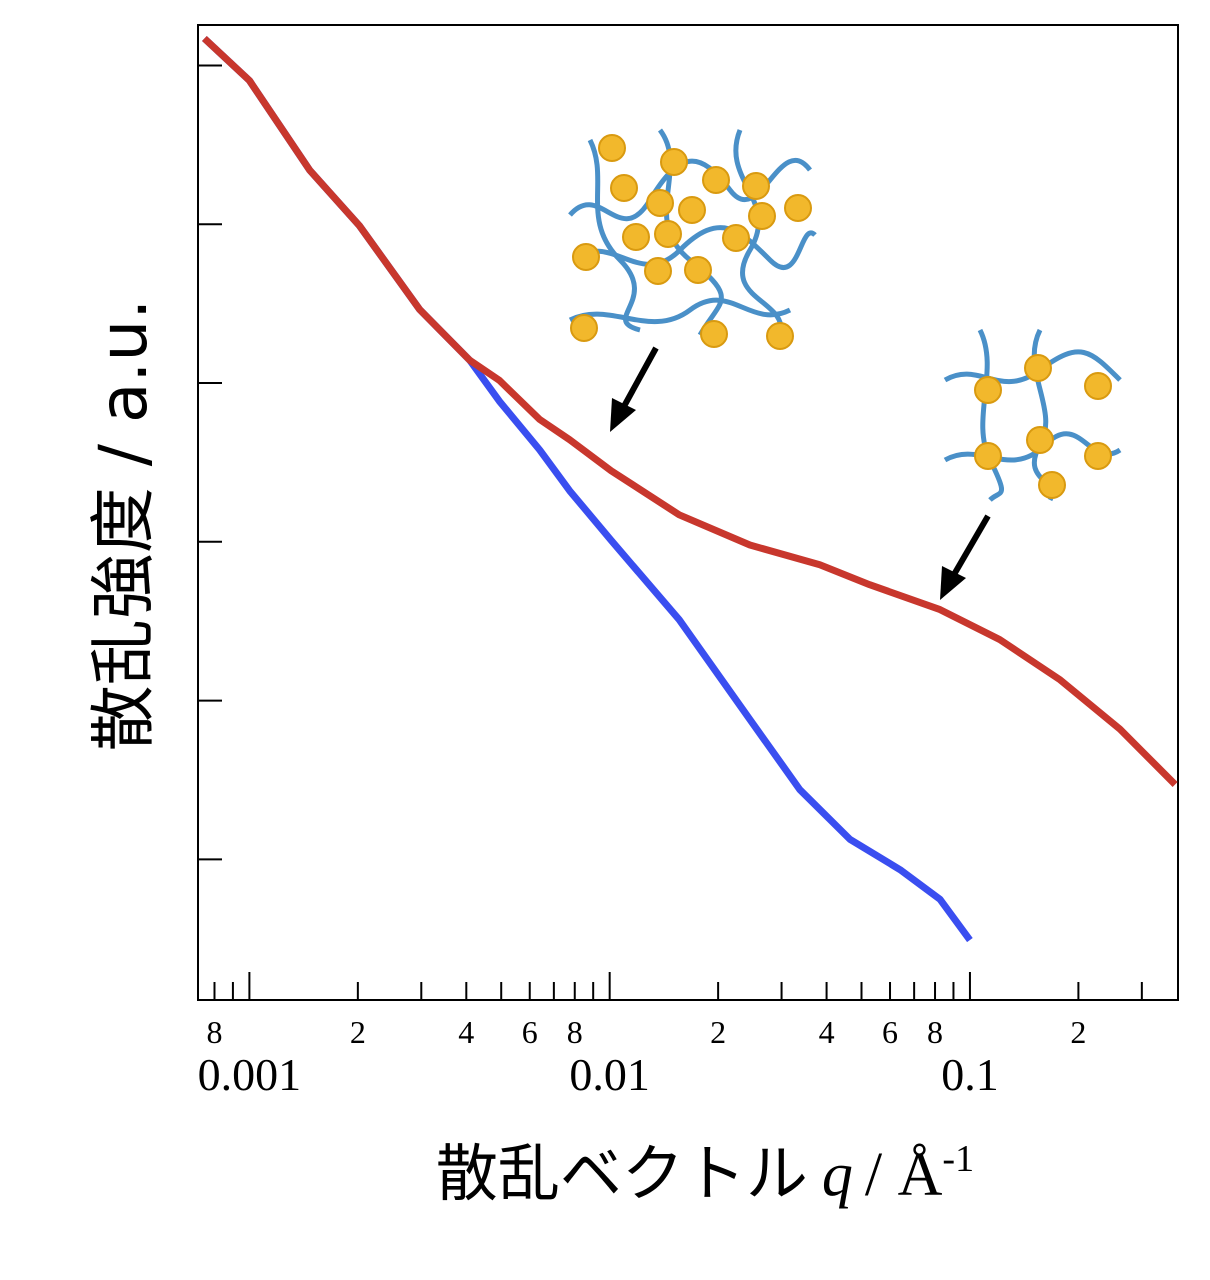 The image size is (1210, 1280). What do you see at coordinates (800, 473) in the screenshot?
I see `arrows` at bounding box center [800, 473].